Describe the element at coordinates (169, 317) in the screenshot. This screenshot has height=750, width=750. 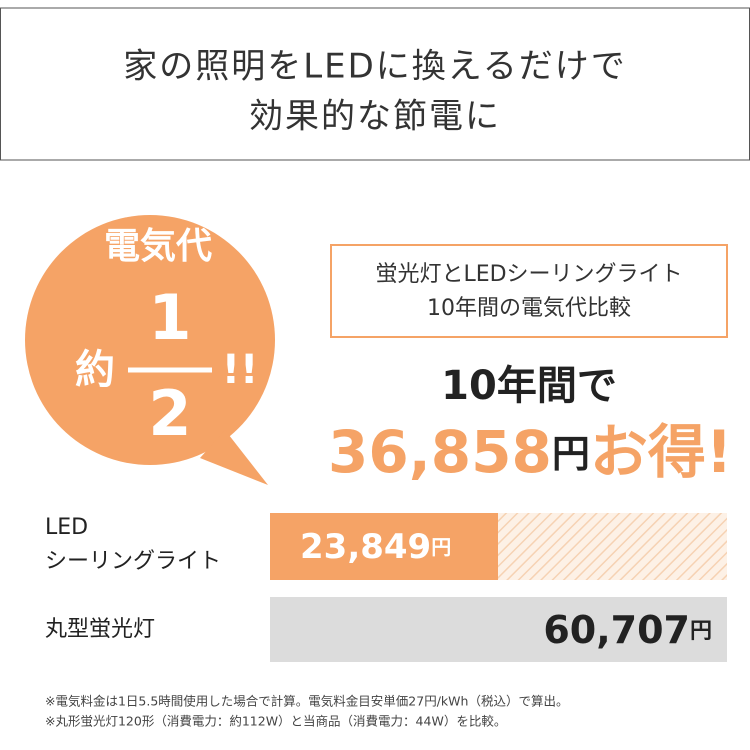
I see `badge-numerator: 1` at that location.